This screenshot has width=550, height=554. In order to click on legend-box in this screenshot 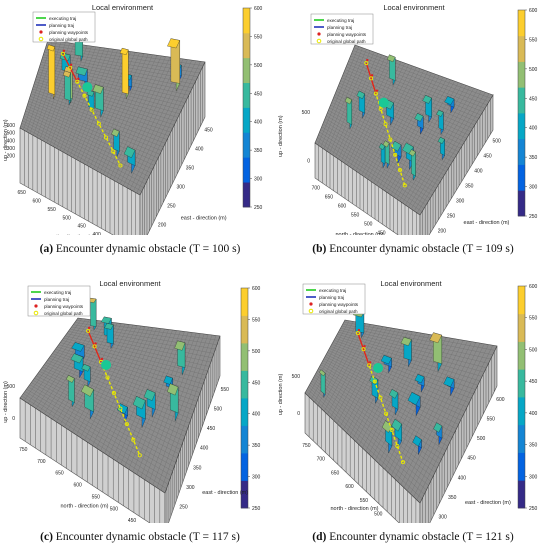, I will do `click(59, 301)`.